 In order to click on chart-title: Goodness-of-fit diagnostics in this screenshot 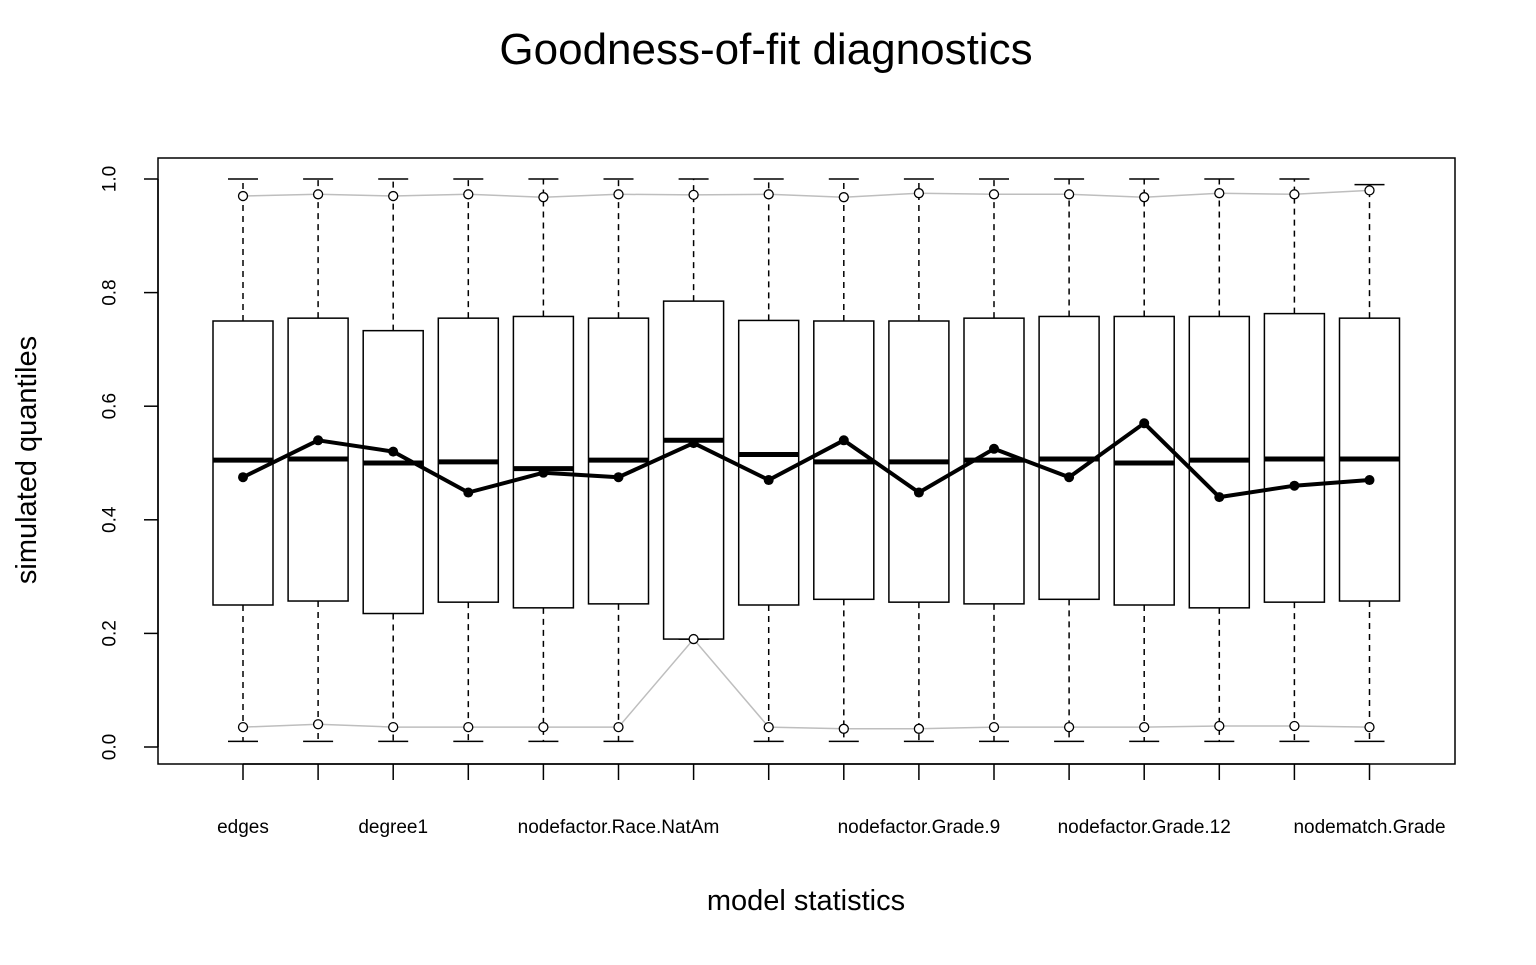, I will do `click(765, 49)`.